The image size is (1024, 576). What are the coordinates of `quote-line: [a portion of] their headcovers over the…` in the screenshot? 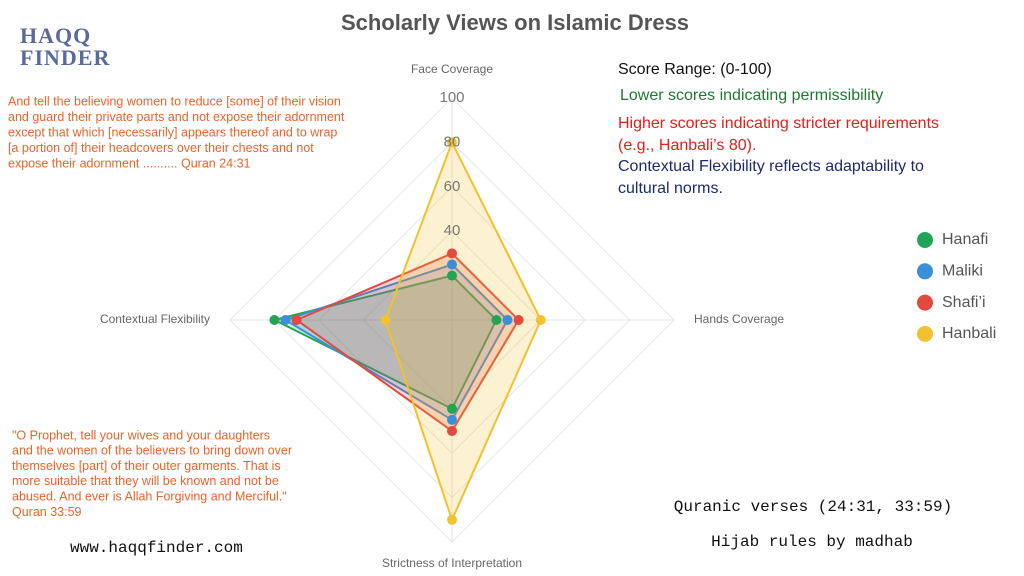 It's located at (161, 148).